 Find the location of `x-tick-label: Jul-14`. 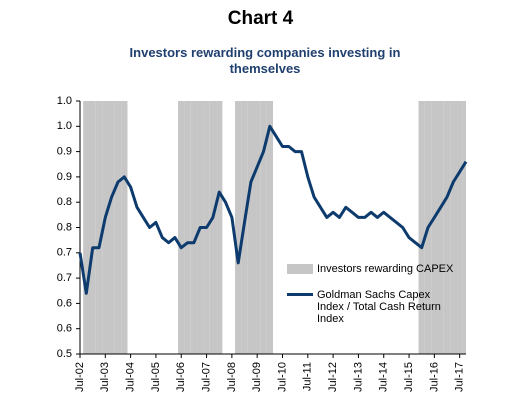

x-tick-label: Jul-14 is located at coordinates (384, 377).